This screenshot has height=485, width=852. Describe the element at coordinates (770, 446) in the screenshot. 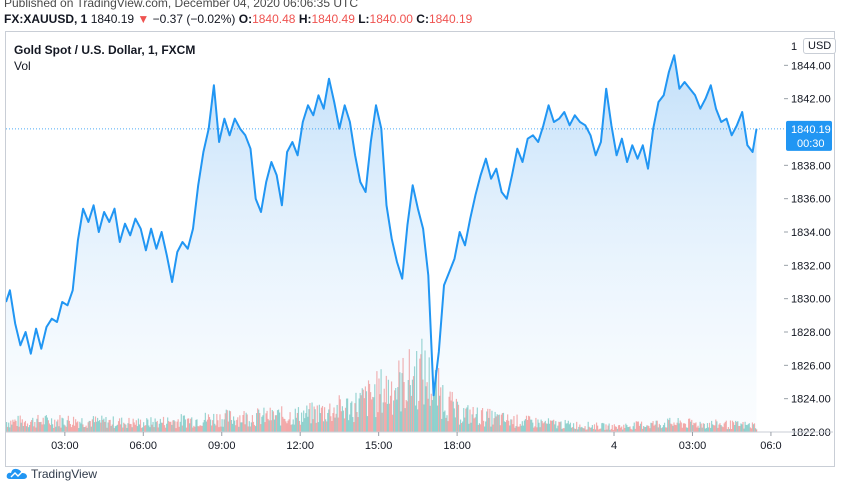

I see `x-tick-label: 06:0` at that location.